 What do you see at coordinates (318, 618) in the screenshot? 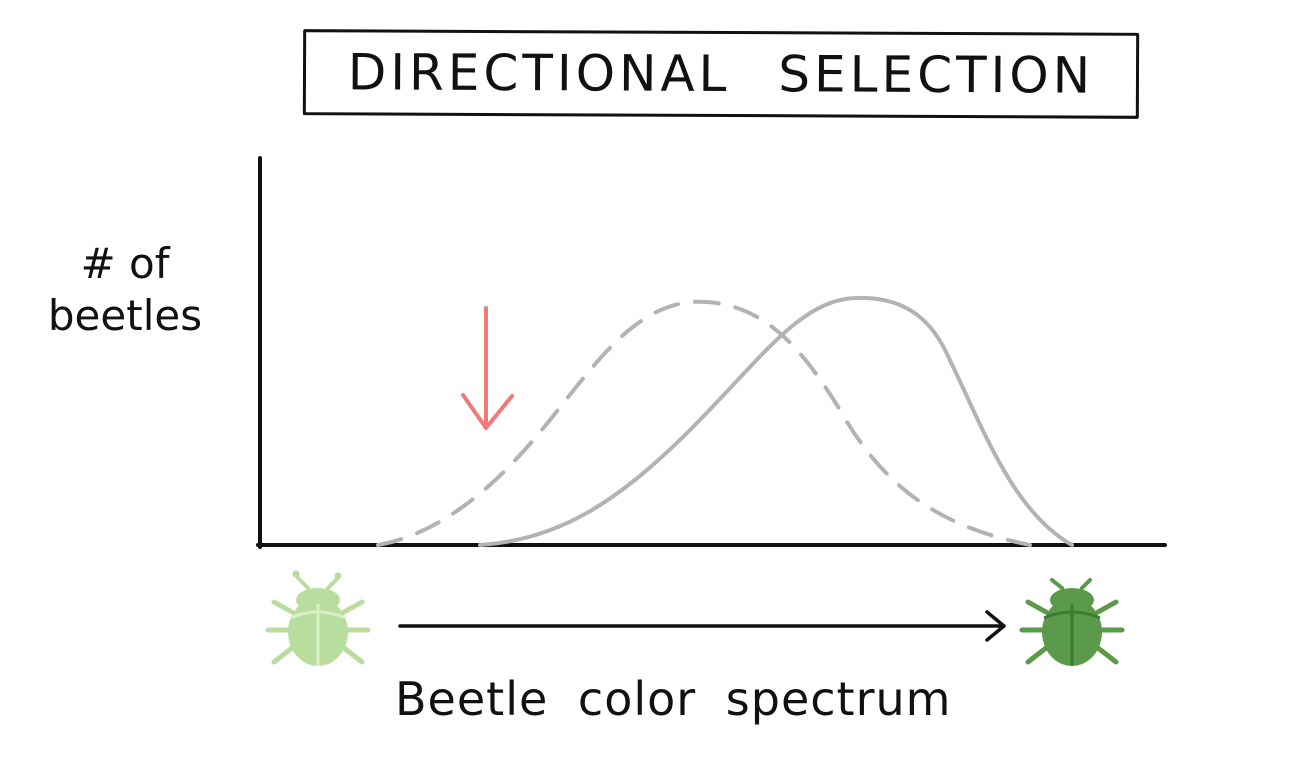
I see `light-beetle-icon` at bounding box center [318, 618].